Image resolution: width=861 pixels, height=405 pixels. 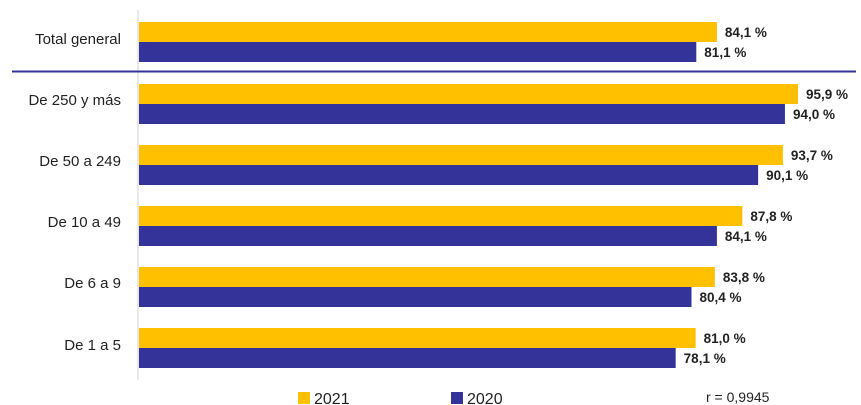 What do you see at coordinates (92, 283) in the screenshot?
I see `category-label-de-6-a-9: De 6 a 9` at bounding box center [92, 283].